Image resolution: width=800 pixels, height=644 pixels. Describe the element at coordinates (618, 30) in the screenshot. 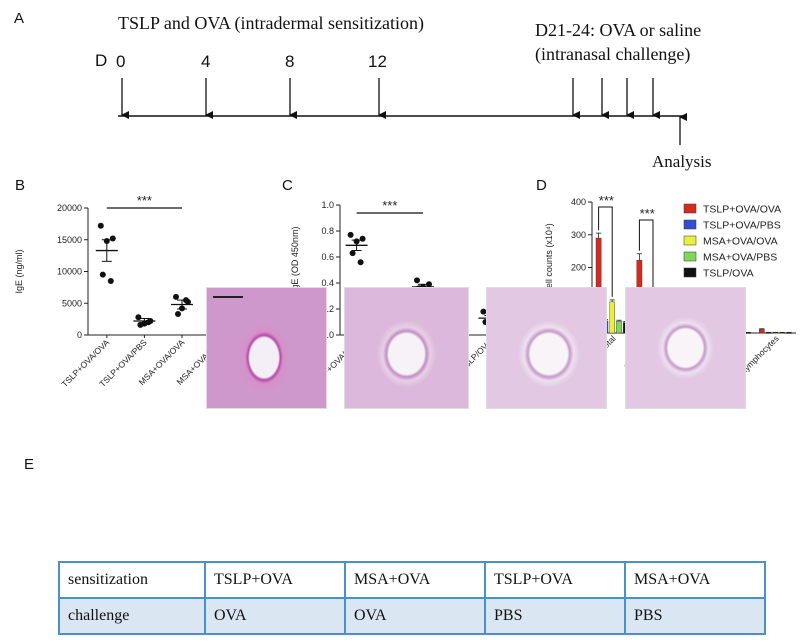

I see `challenge-label-line1: D21-24: OVA or saline` at that location.